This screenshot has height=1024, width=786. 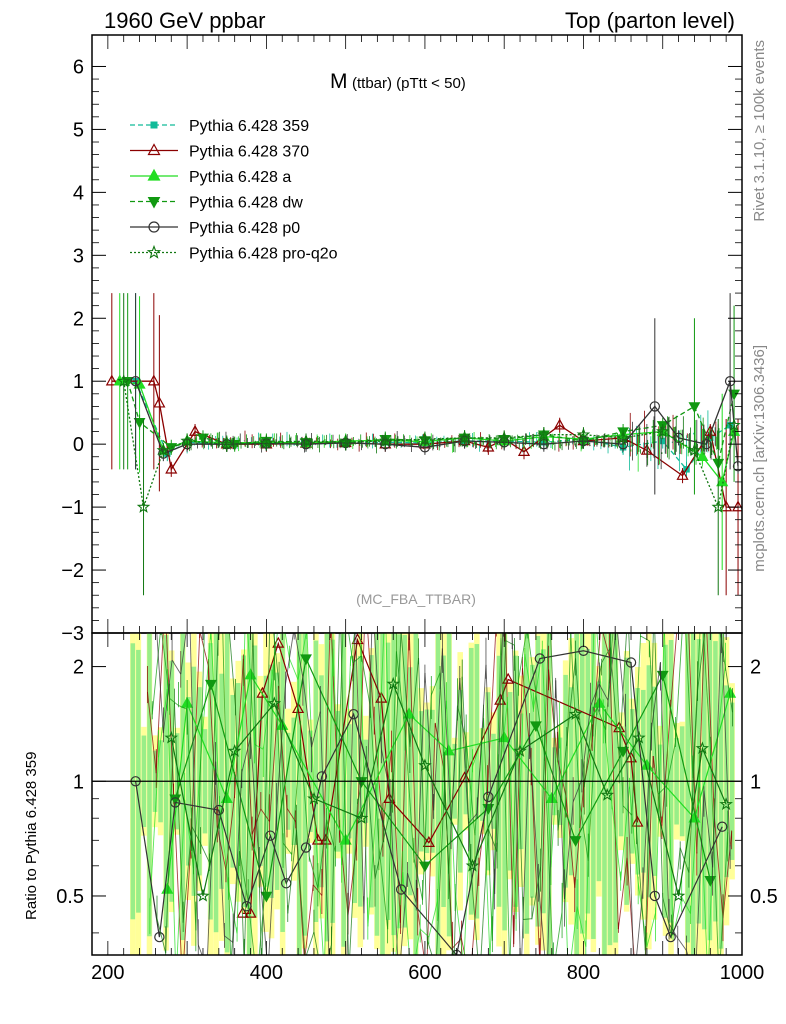 What do you see at coordinates (78, 67) in the screenshot?
I see `main-ytick-label: 6` at bounding box center [78, 67].